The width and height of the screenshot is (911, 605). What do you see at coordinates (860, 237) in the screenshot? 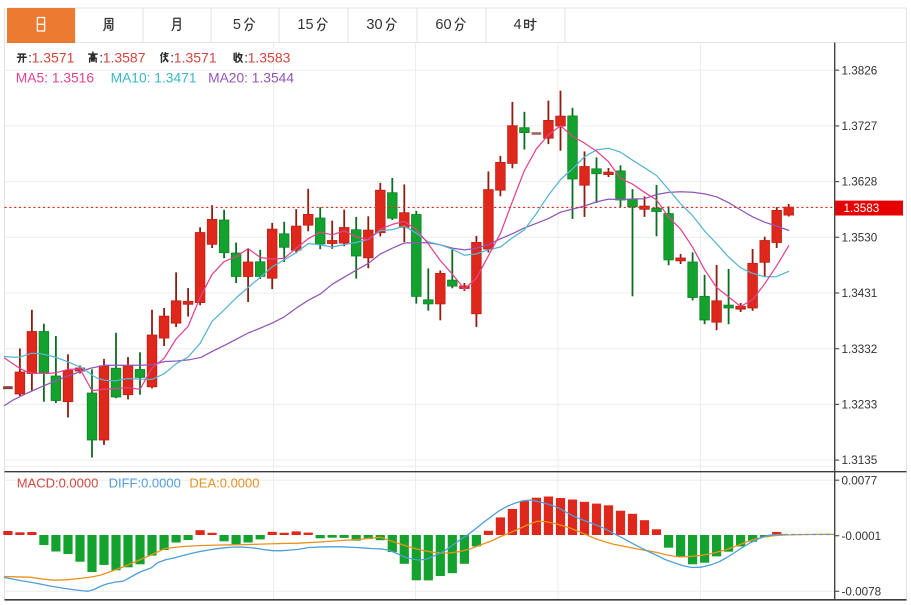
I see `svg-text: 1.3530` at bounding box center [860, 237].